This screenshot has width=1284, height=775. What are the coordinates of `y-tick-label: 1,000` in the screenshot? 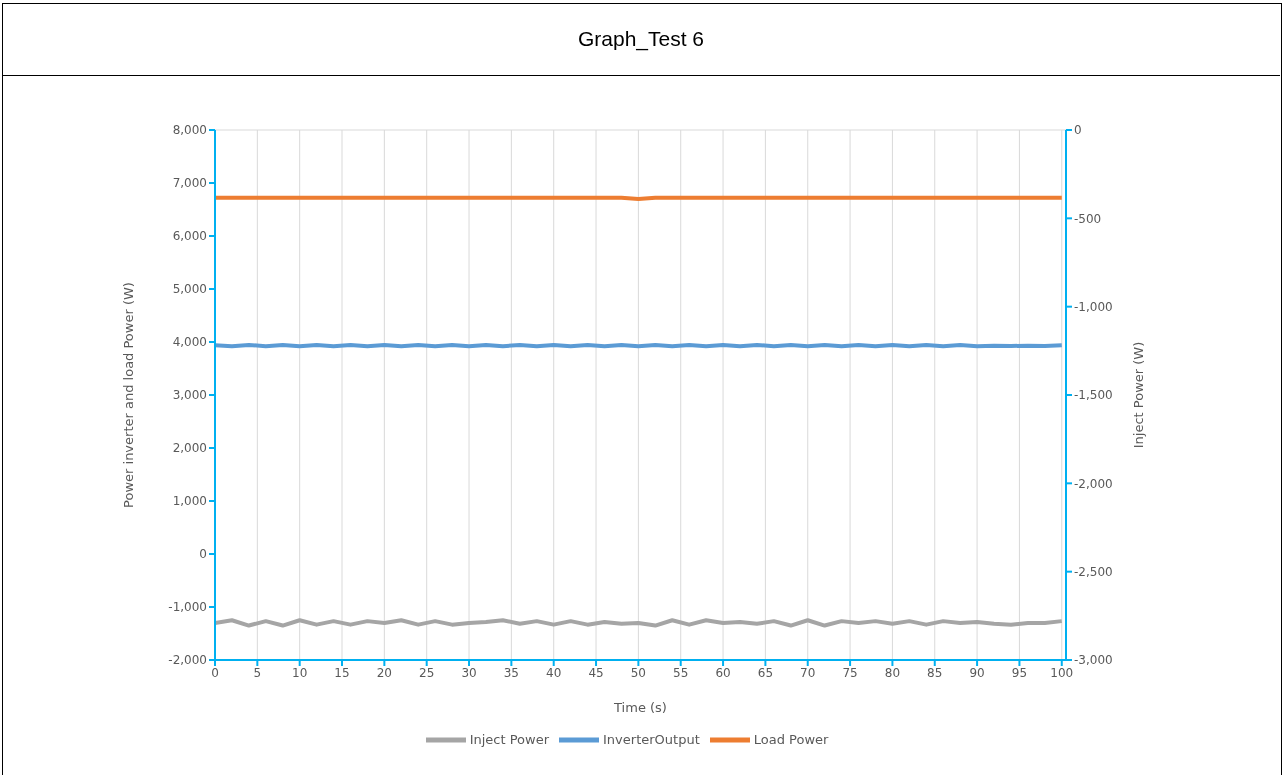 It's located at (189, 501).